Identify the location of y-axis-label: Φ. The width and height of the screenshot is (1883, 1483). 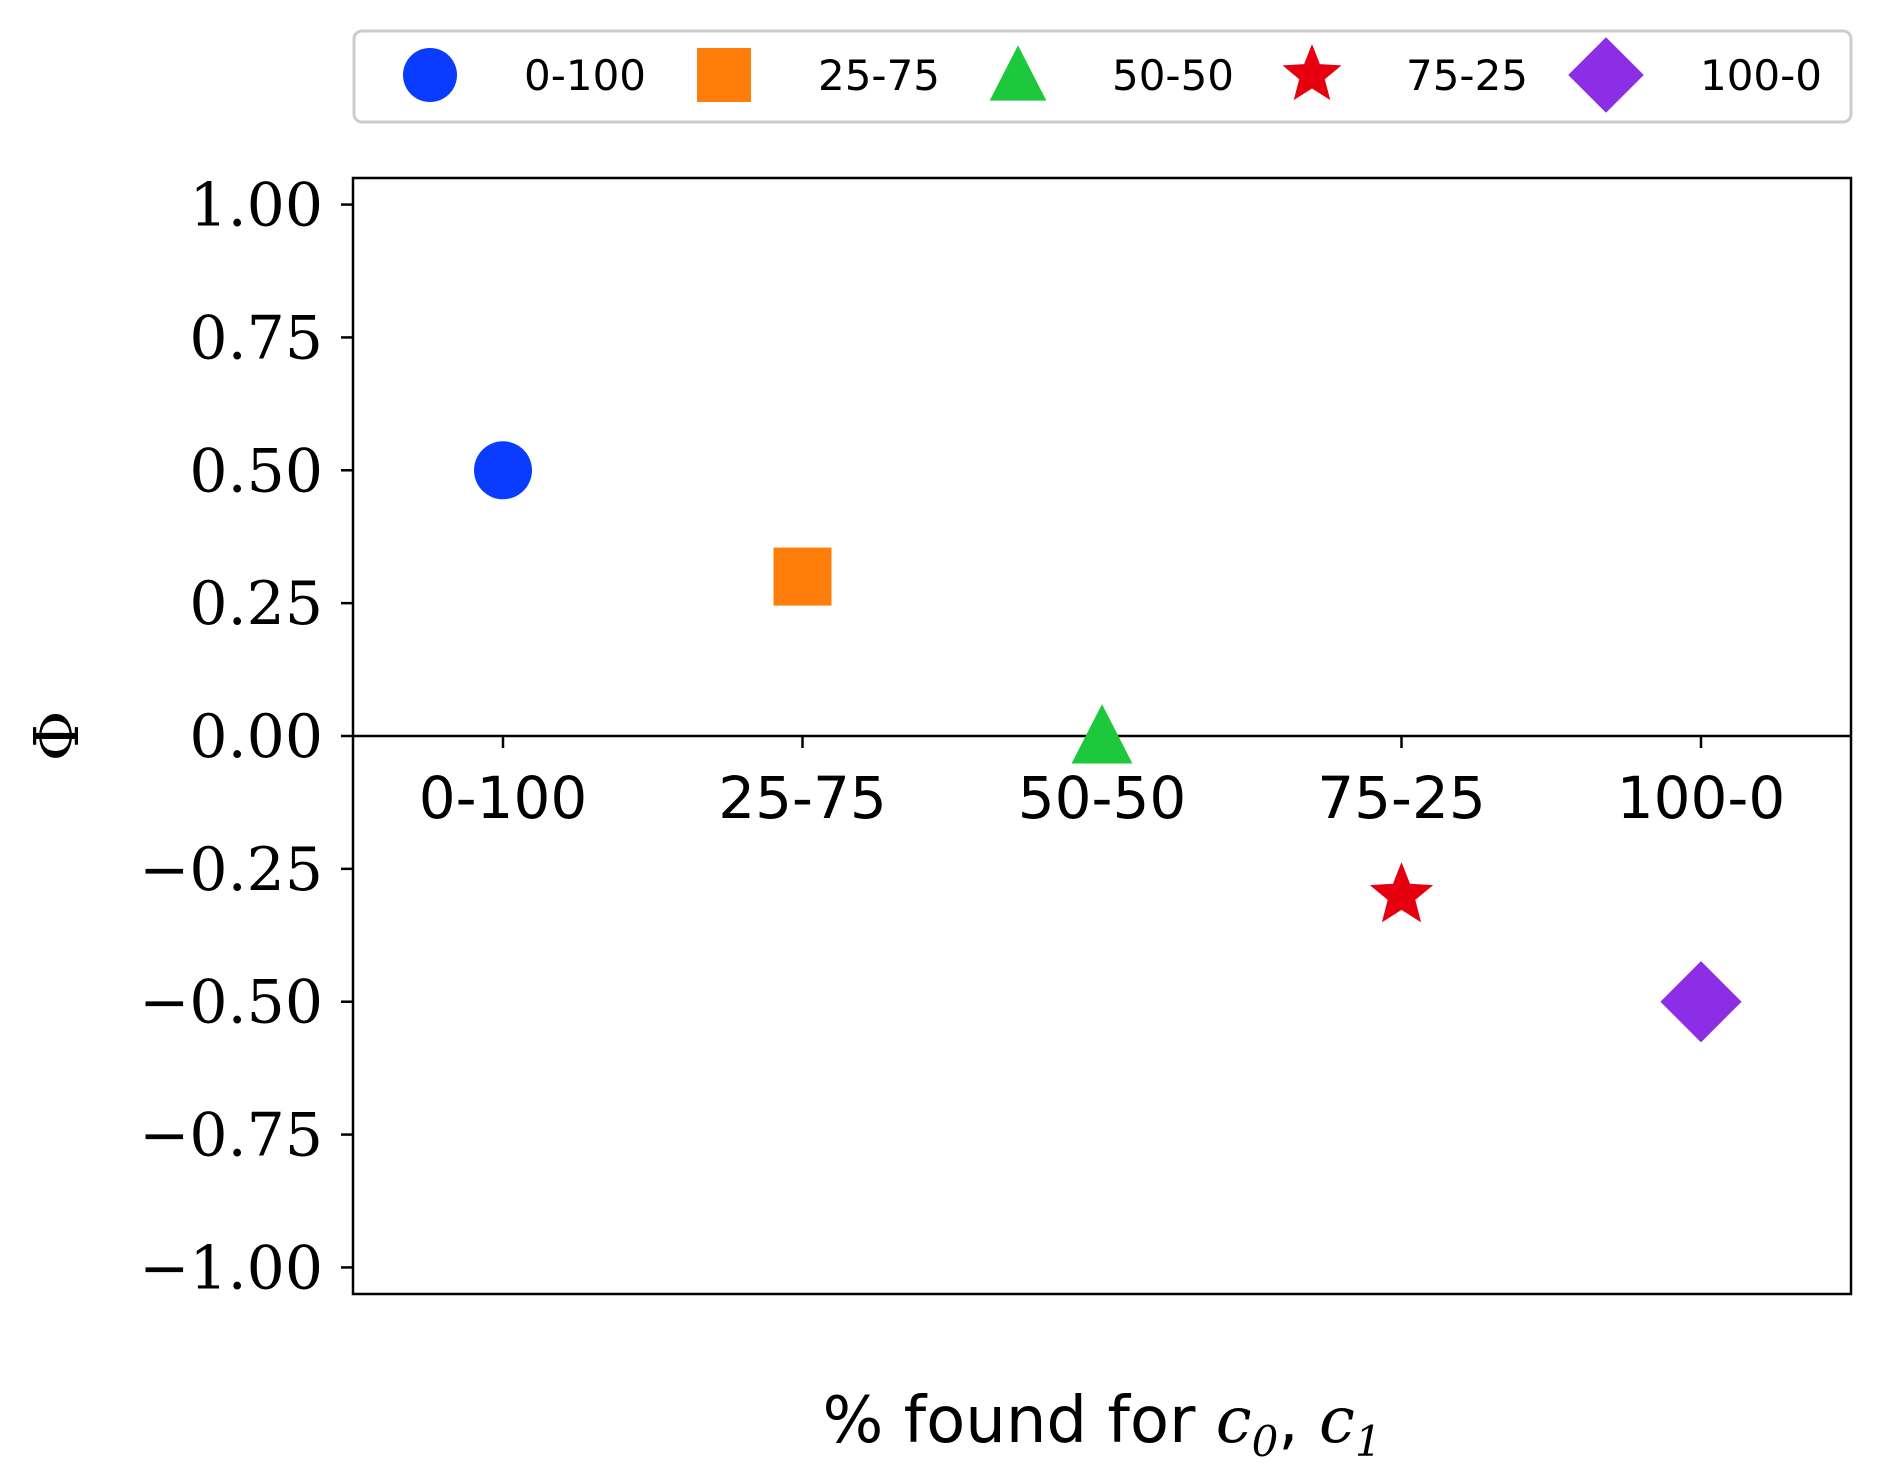
(56, 736).